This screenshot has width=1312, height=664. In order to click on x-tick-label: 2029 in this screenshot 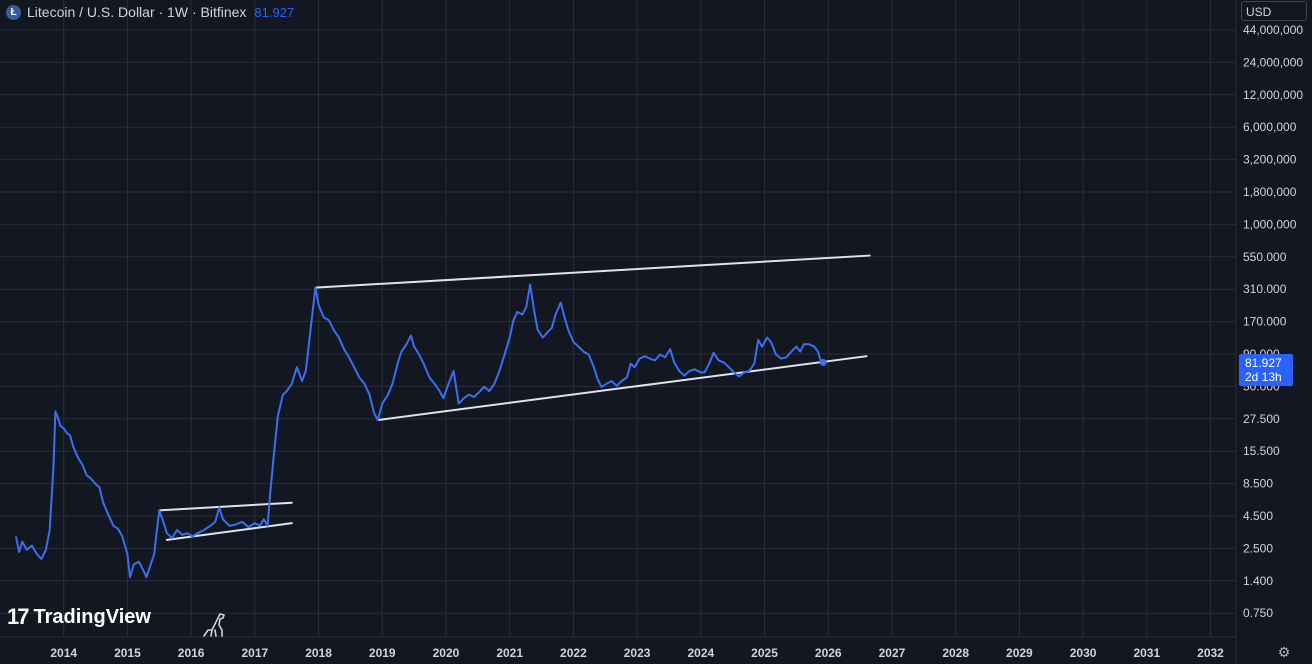, I will do `click(1019, 653)`.